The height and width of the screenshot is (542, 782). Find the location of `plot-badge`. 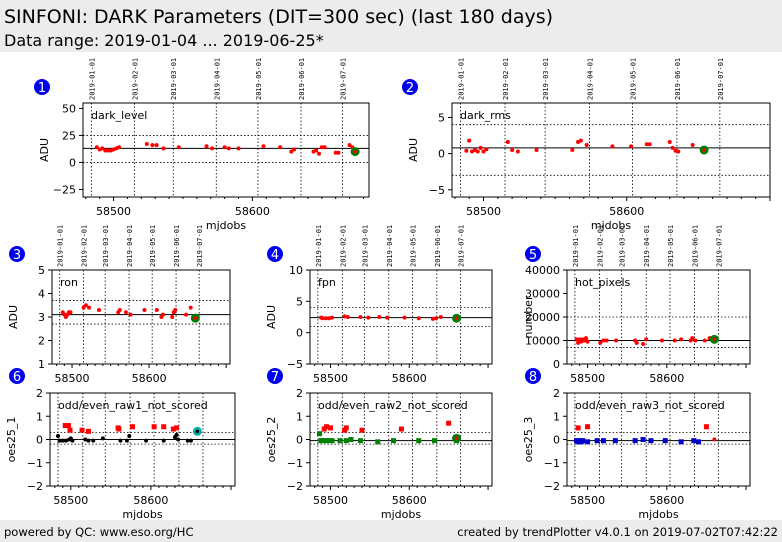

plot-badge is located at coordinates (17, 254).